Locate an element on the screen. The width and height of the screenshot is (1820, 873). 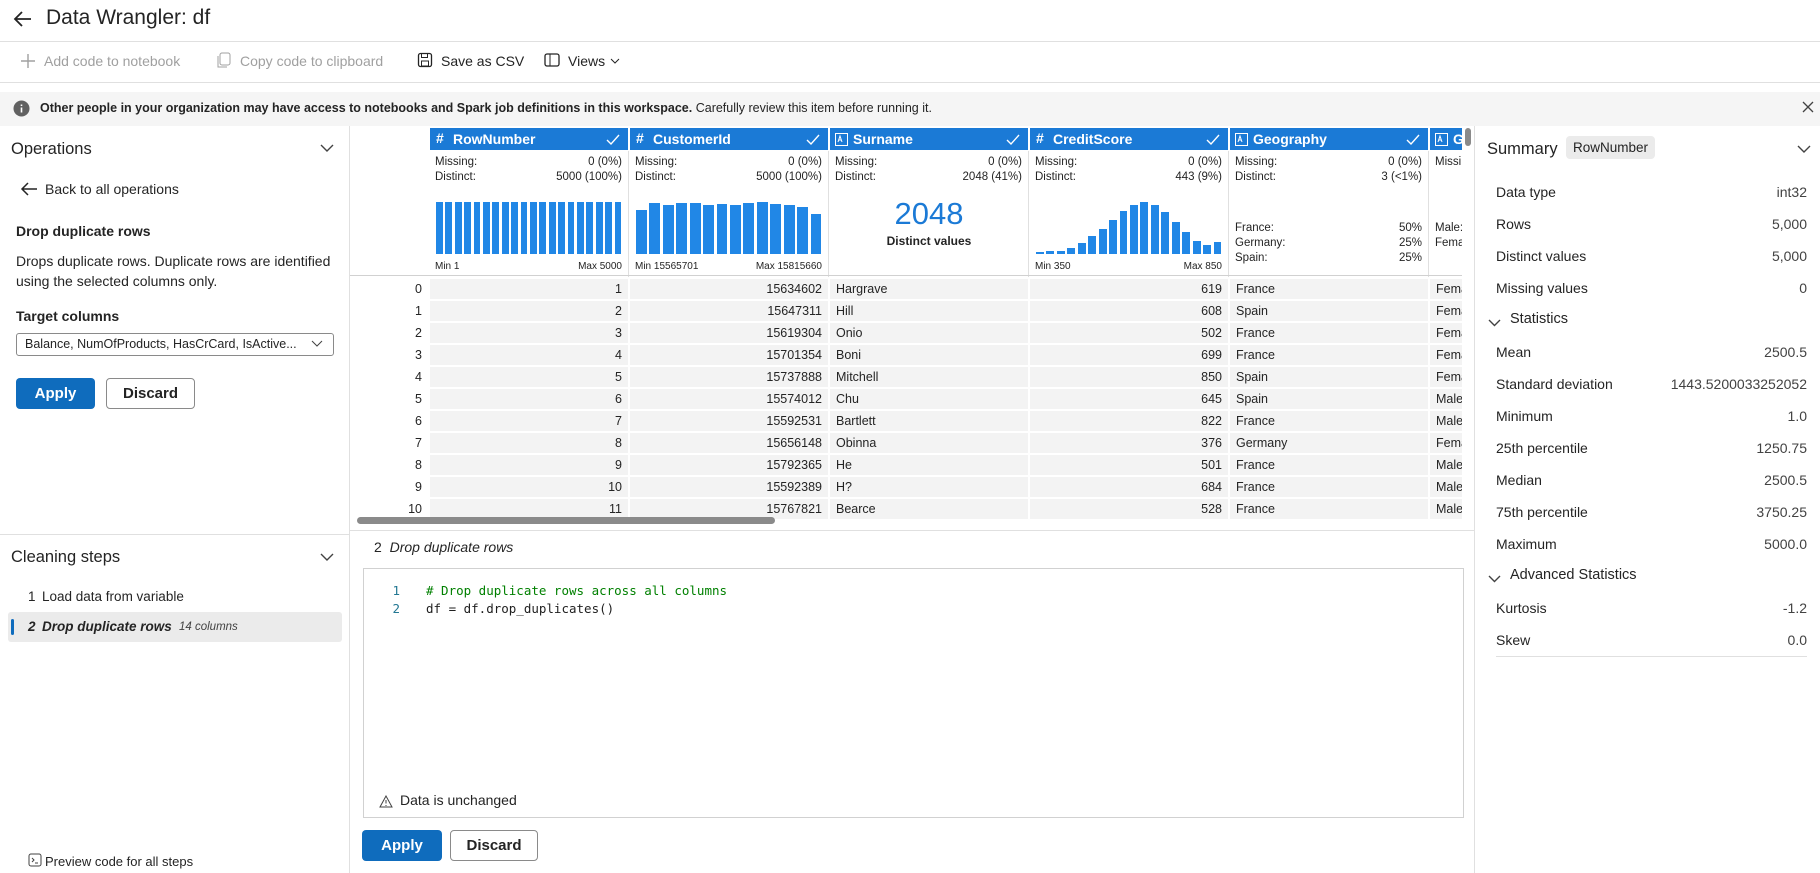
code-status: Data is unchanged is located at coordinates (458, 800).